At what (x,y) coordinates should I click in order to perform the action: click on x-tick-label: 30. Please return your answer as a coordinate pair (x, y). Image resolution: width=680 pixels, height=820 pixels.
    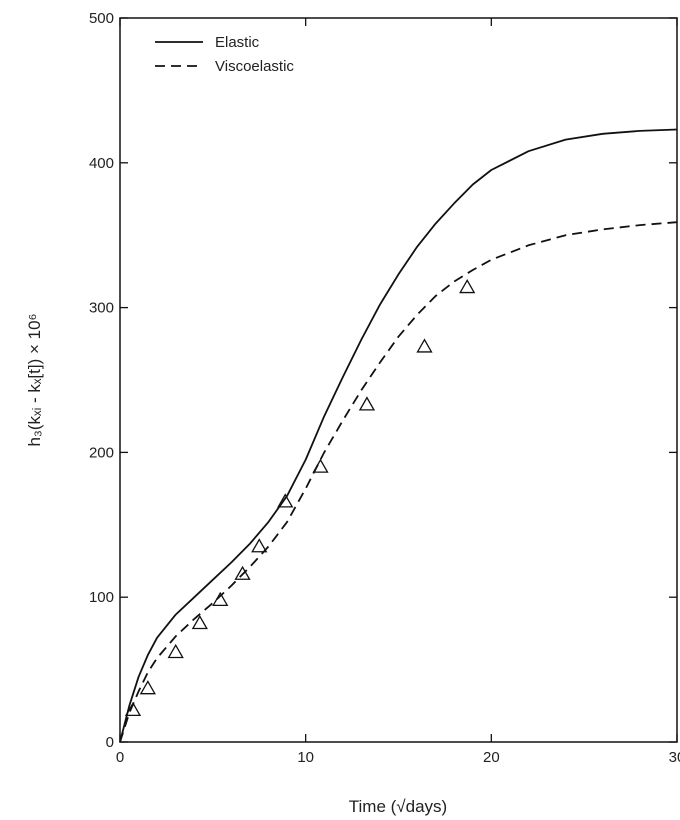
    Looking at the image, I should click on (674, 757).